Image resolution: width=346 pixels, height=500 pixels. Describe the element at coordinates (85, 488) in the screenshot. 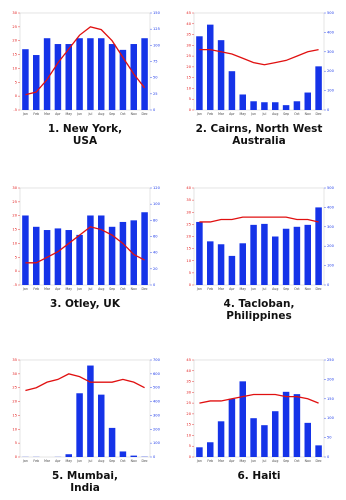

I see `chart-caption: India` at that location.